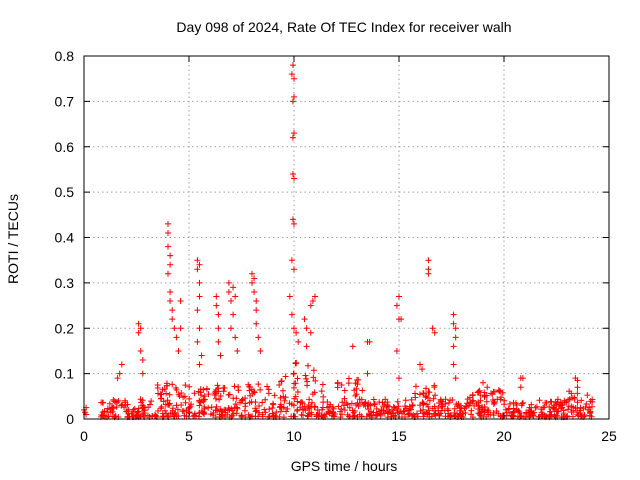  Describe the element at coordinates (294, 436) in the screenshot. I see `x-tick-label: 10` at that location.